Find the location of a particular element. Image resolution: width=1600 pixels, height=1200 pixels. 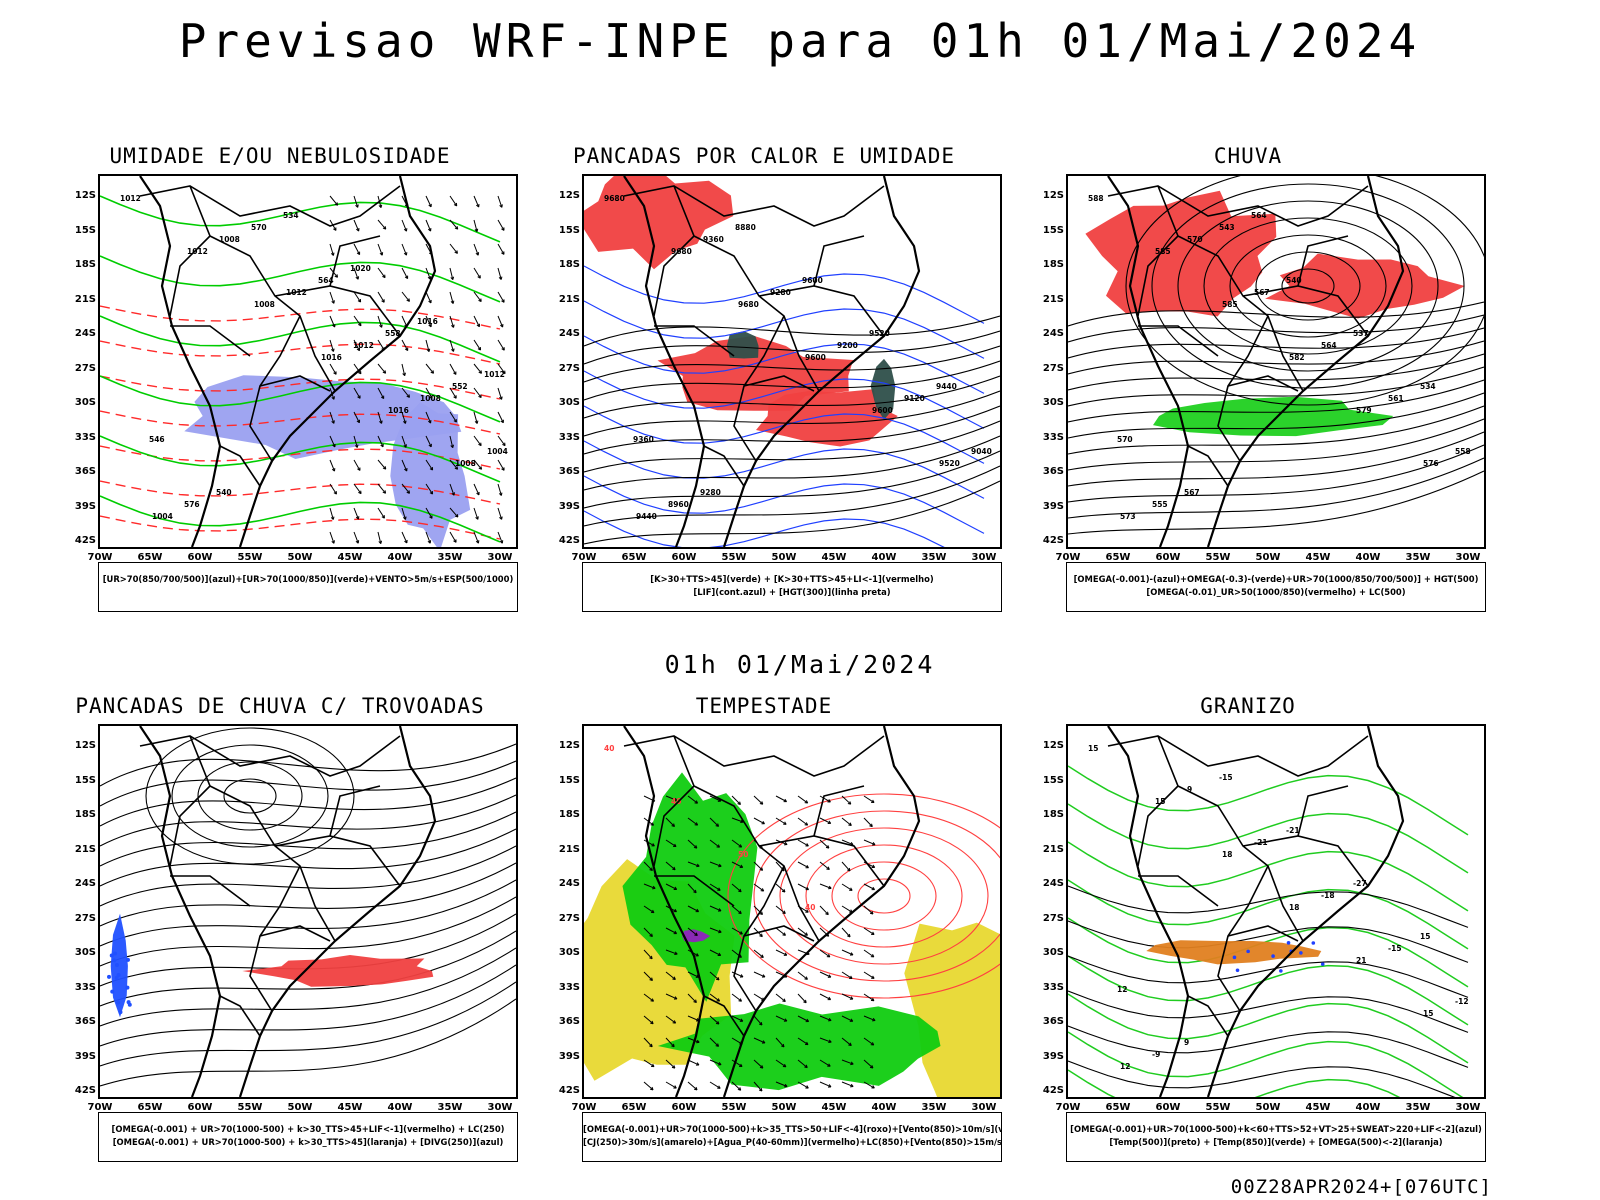

latitude-tick-label: 33S is located at coordinates (1053, 437).